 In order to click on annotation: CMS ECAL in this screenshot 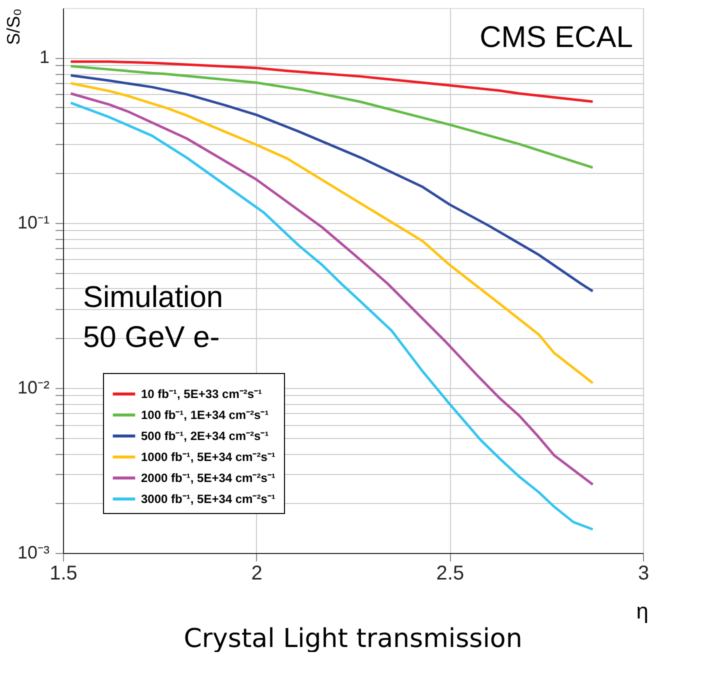, I will do `click(556, 37)`.